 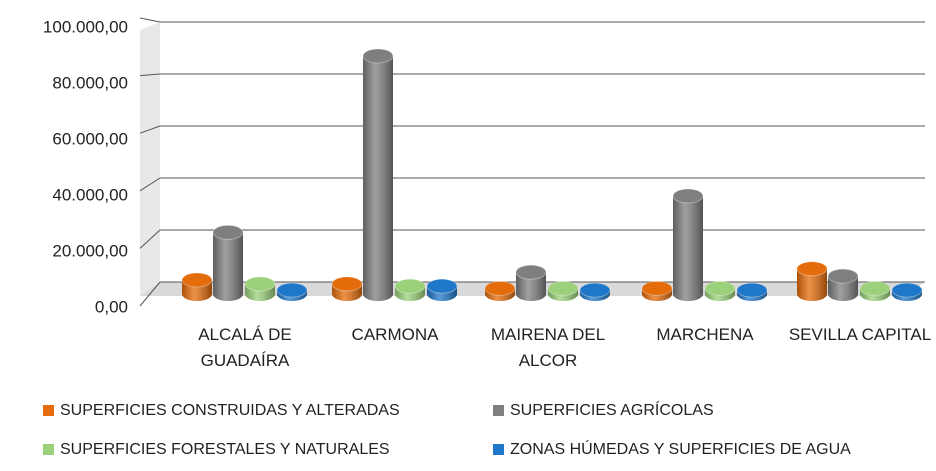 What do you see at coordinates (111, 306) in the screenshot?
I see `y-tick-label: 0,00` at bounding box center [111, 306].